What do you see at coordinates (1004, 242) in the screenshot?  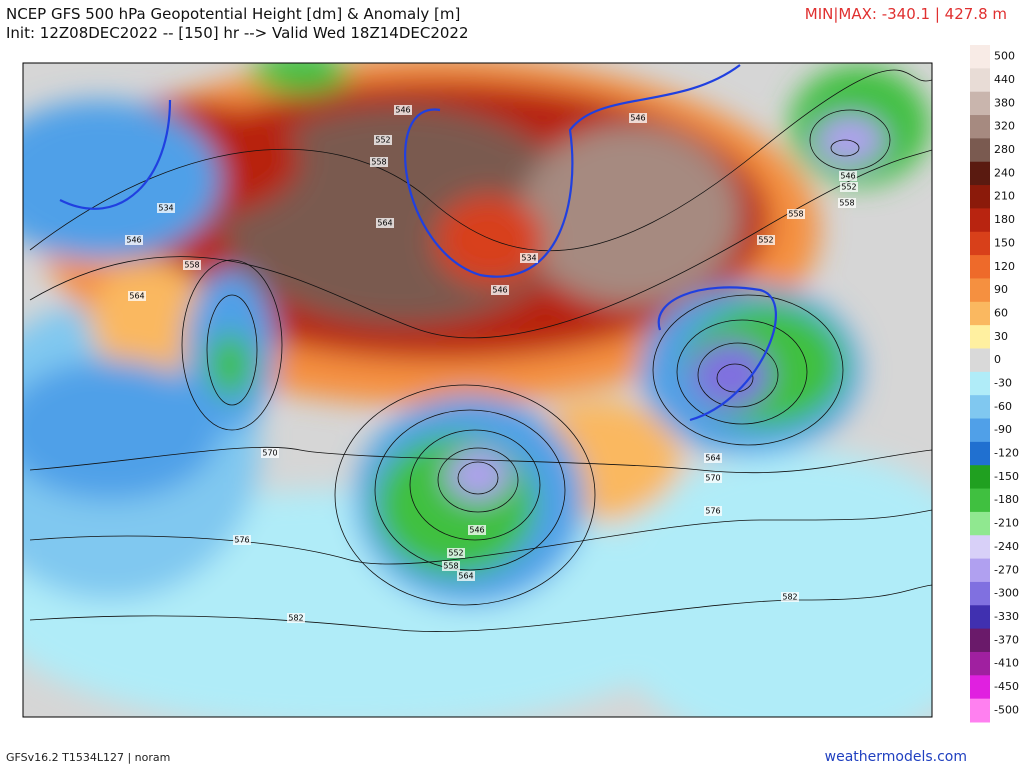 I see `colorbar-label: 150` at bounding box center [1004, 242].